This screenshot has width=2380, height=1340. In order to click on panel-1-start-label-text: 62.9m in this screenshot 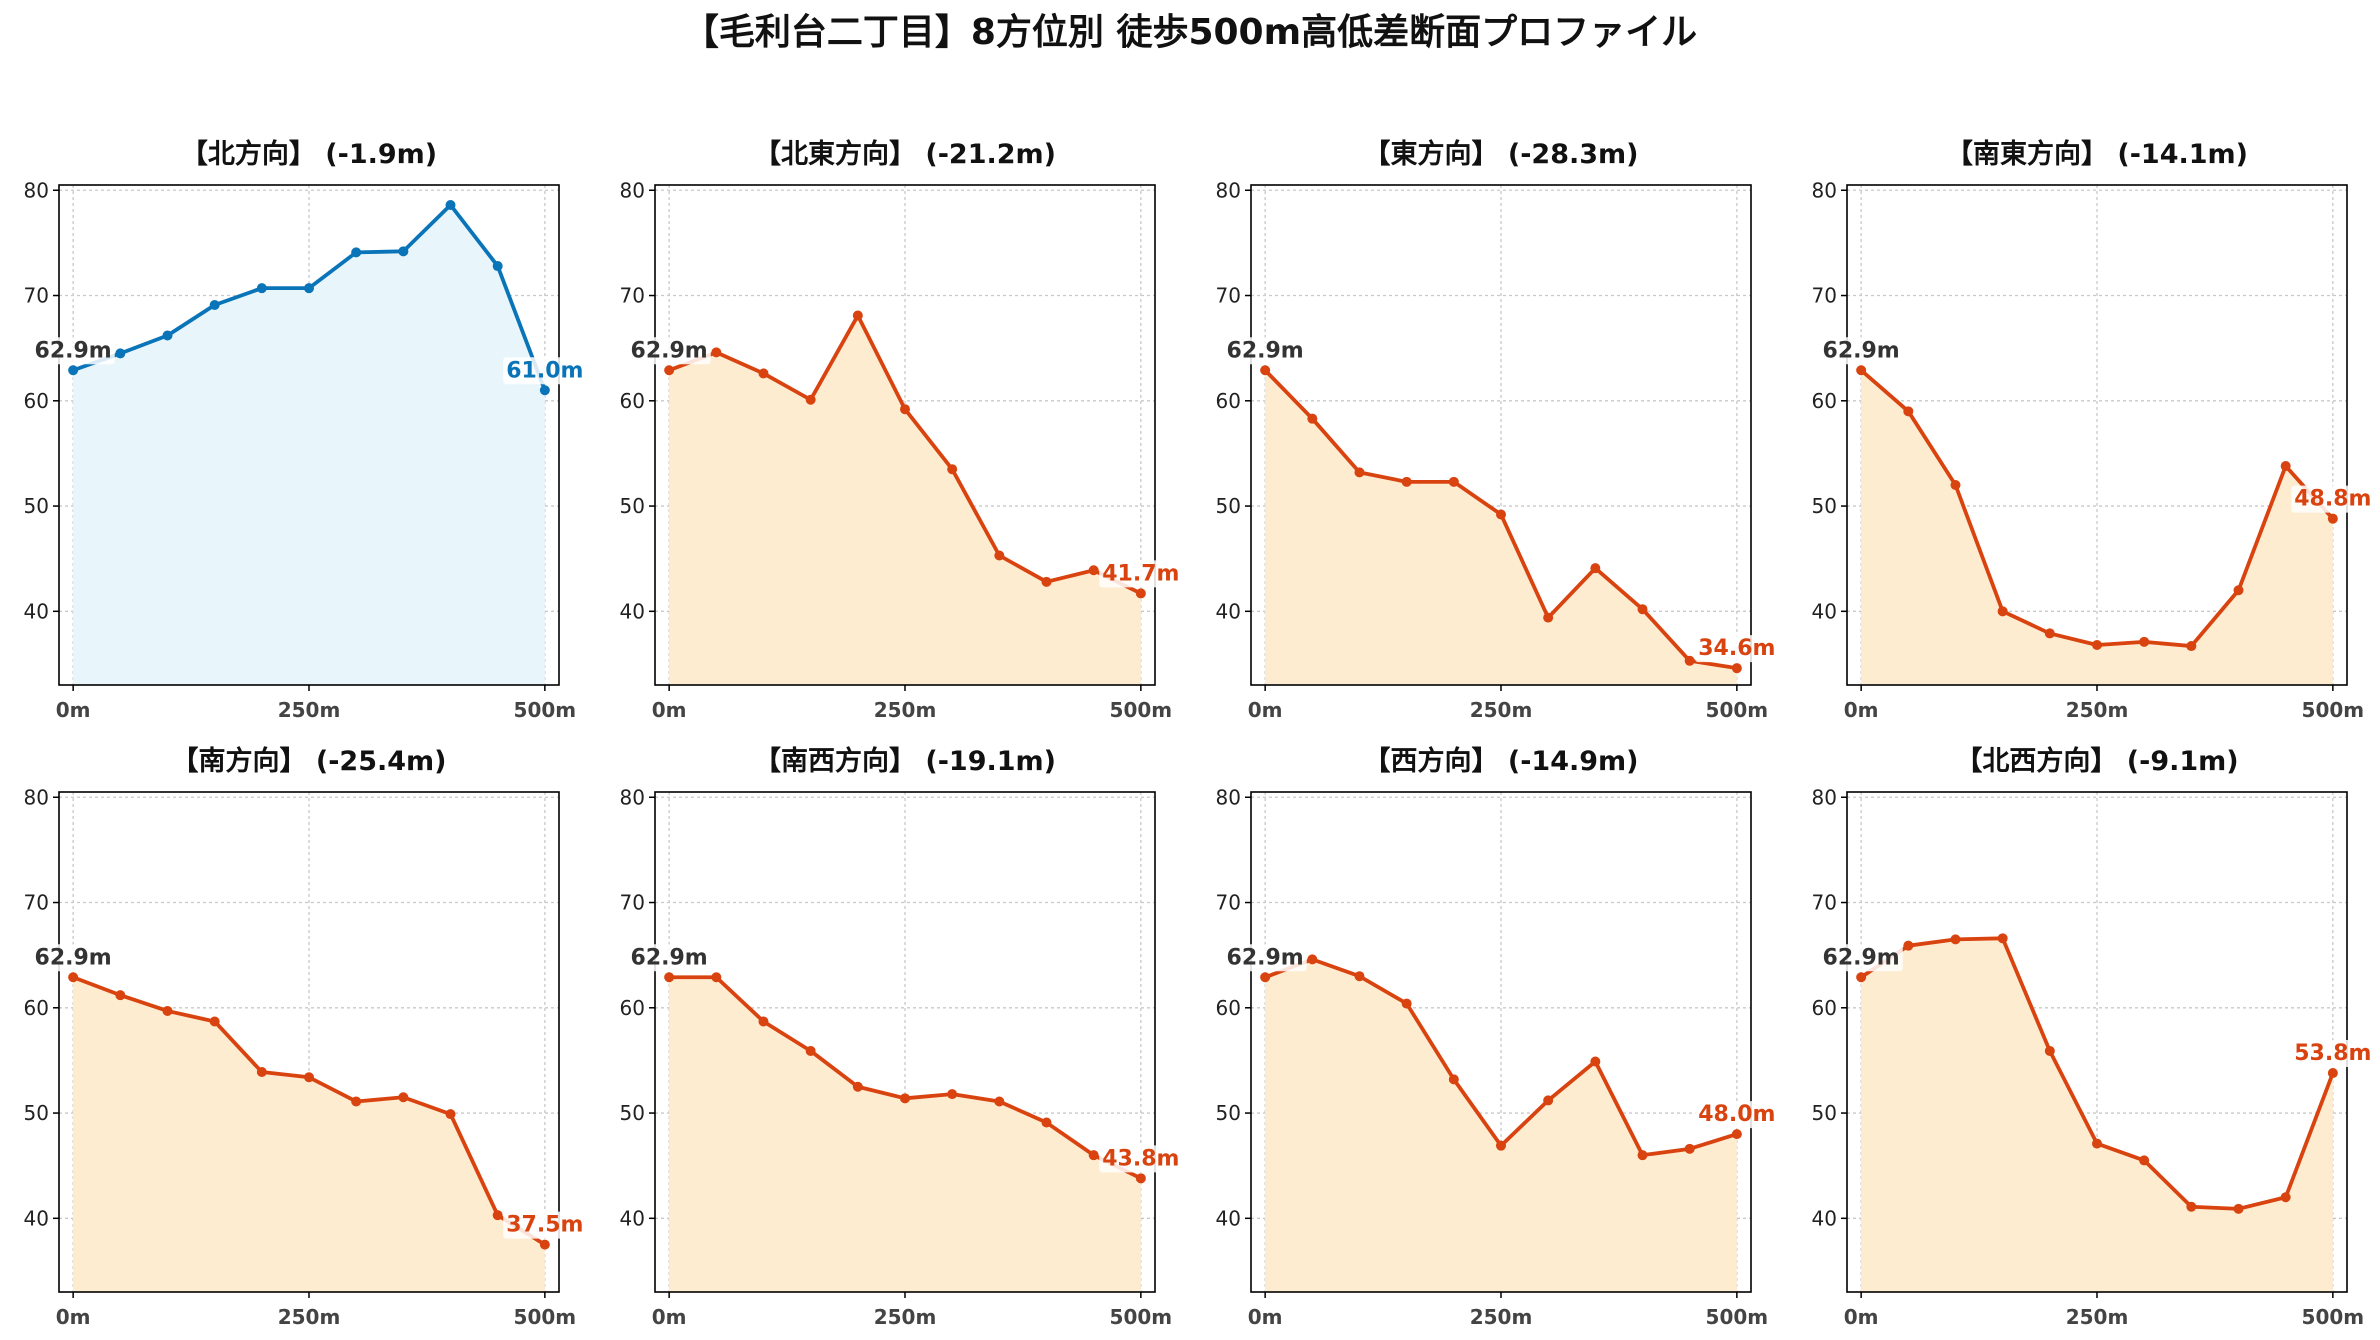, I will do `click(669, 350)`.